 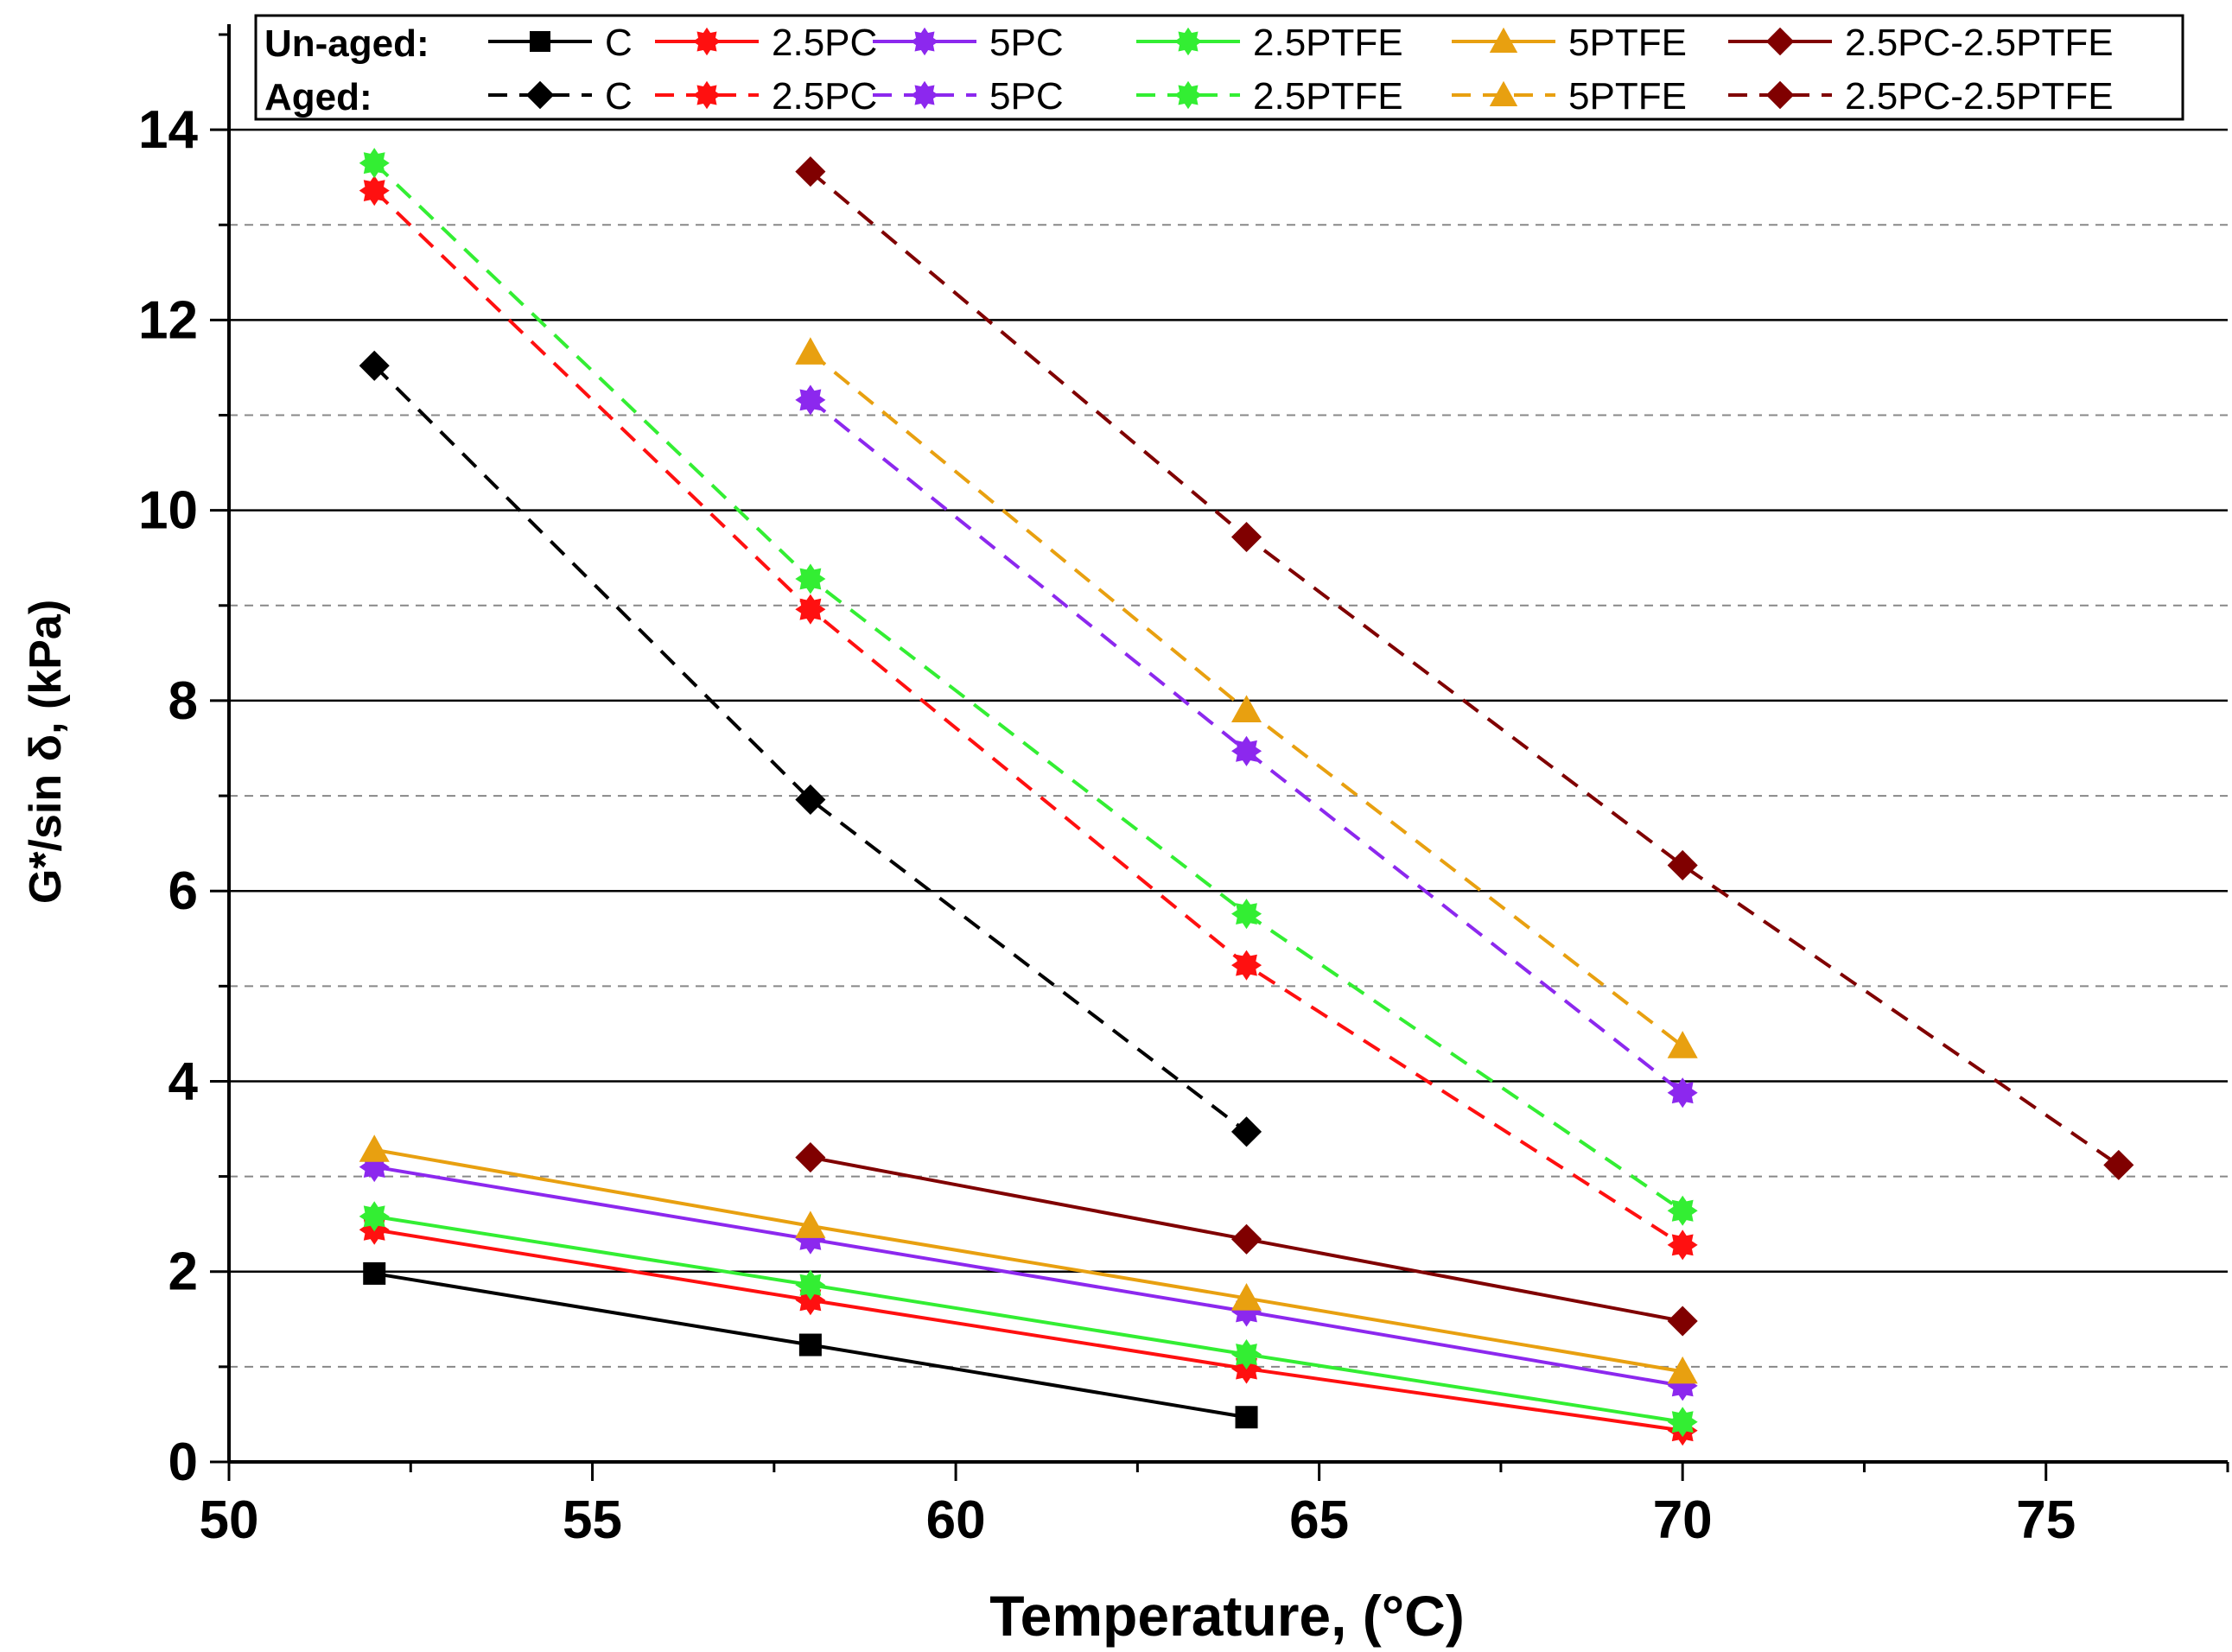 I want to click on legend-group-label: Un-aged:, so click(x=346, y=44).